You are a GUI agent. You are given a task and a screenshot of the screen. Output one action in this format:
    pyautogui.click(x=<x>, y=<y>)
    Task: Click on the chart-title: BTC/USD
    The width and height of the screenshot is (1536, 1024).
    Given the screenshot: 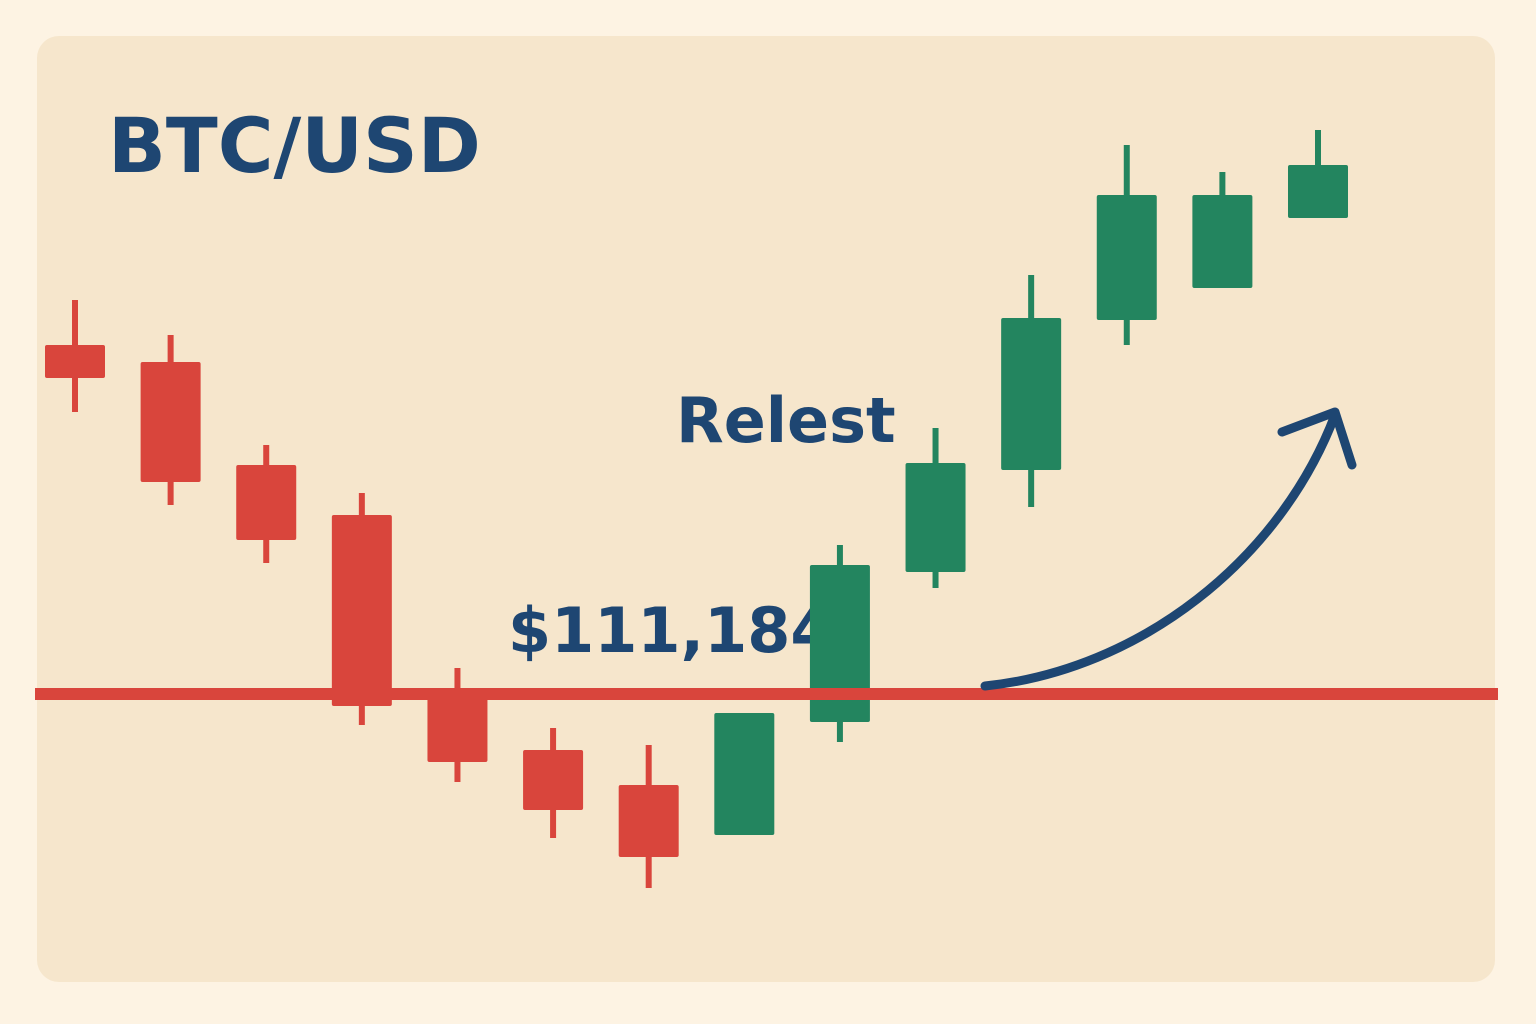 What is the action you would take?
    pyautogui.click(x=294, y=145)
    